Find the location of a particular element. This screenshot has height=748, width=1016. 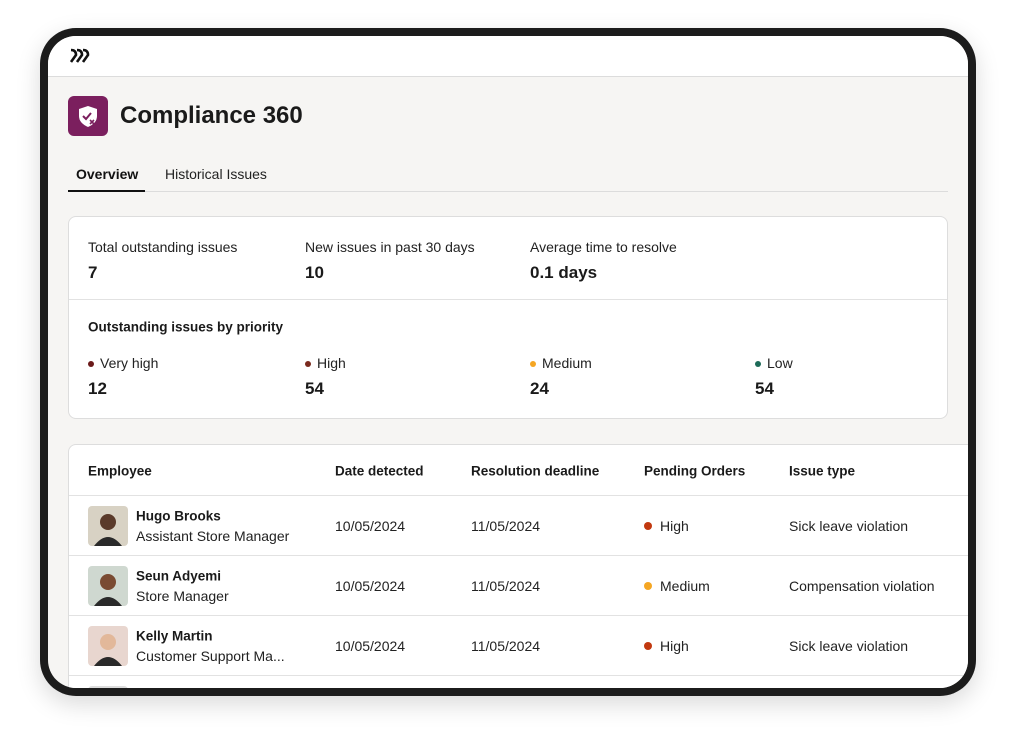

stat-label: Average time to resolve is located at coordinates (603, 247).